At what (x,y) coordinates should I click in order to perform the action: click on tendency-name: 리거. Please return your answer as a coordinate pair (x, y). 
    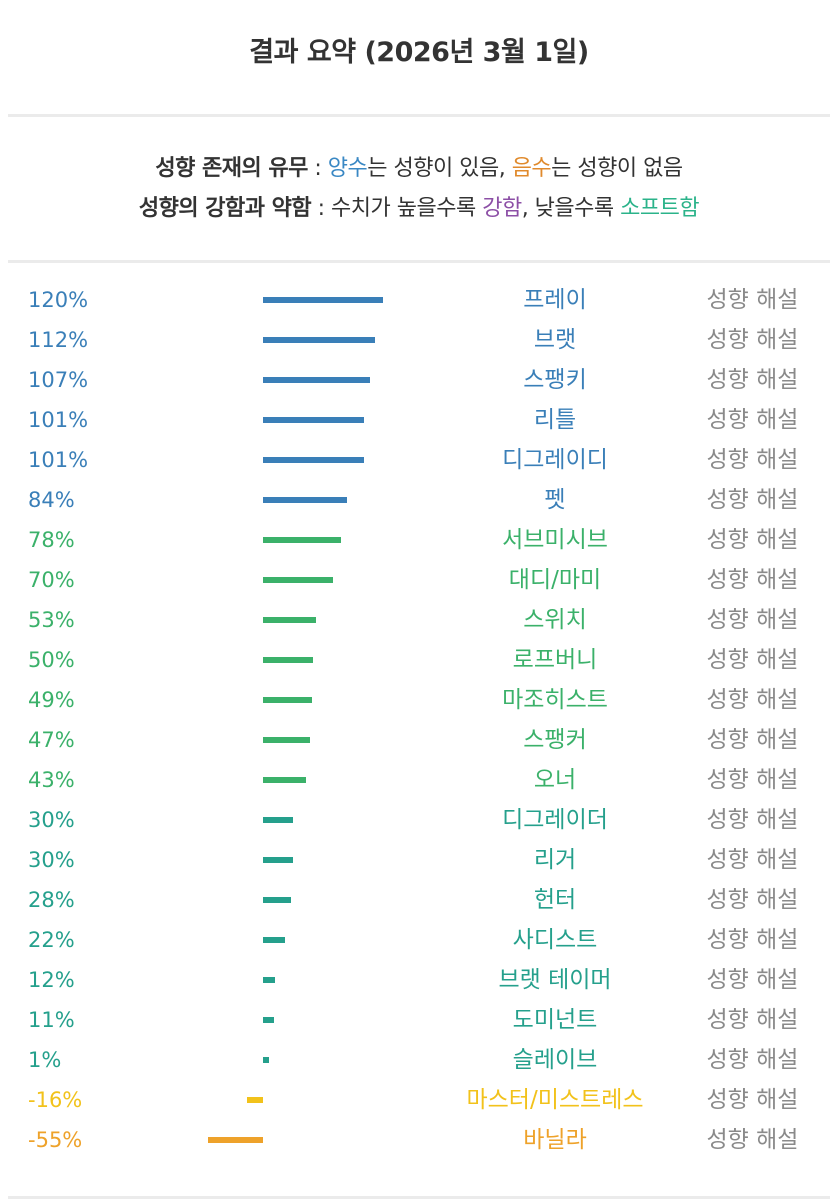
    Looking at the image, I should click on (555, 860).